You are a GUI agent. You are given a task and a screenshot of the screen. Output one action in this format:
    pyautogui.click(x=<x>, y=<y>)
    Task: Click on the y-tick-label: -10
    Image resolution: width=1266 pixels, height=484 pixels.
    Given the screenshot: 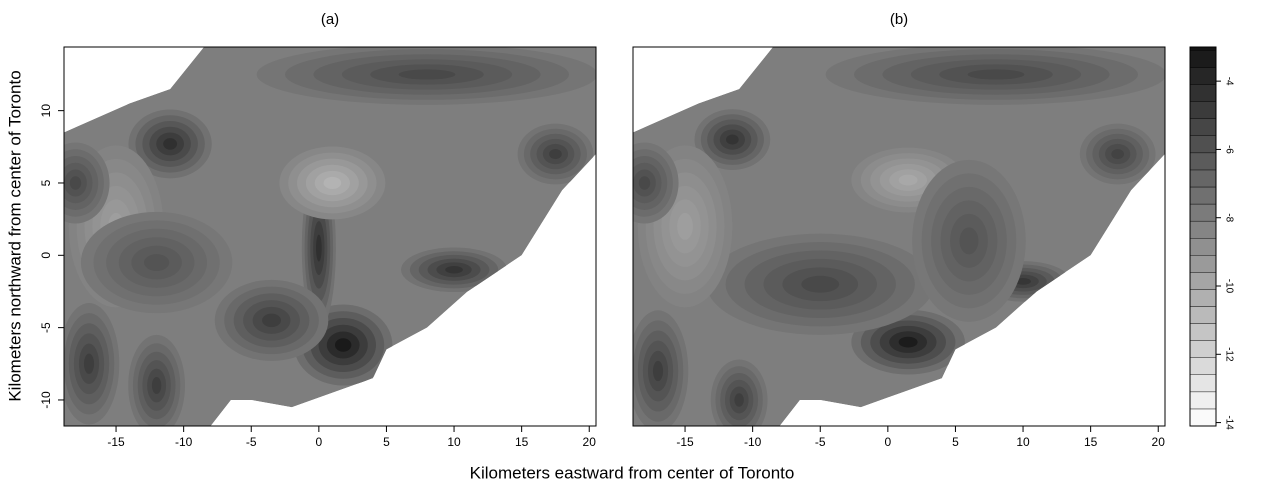 What is the action you would take?
    pyautogui.click(x=46, y=400)
    